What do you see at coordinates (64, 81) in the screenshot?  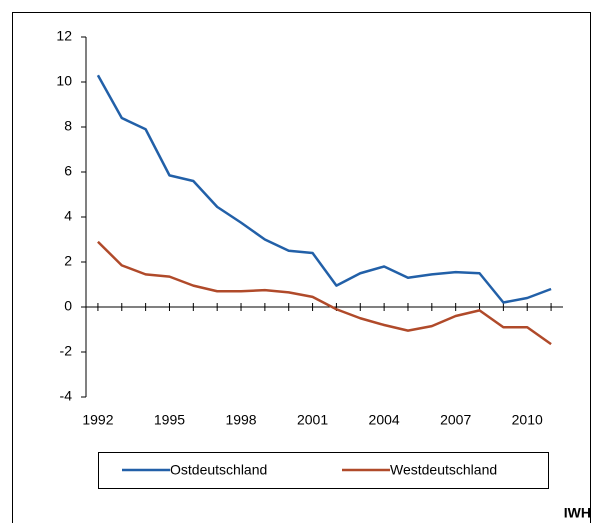 I see `y-tick-label: 10` at bounding box center [64, 81].